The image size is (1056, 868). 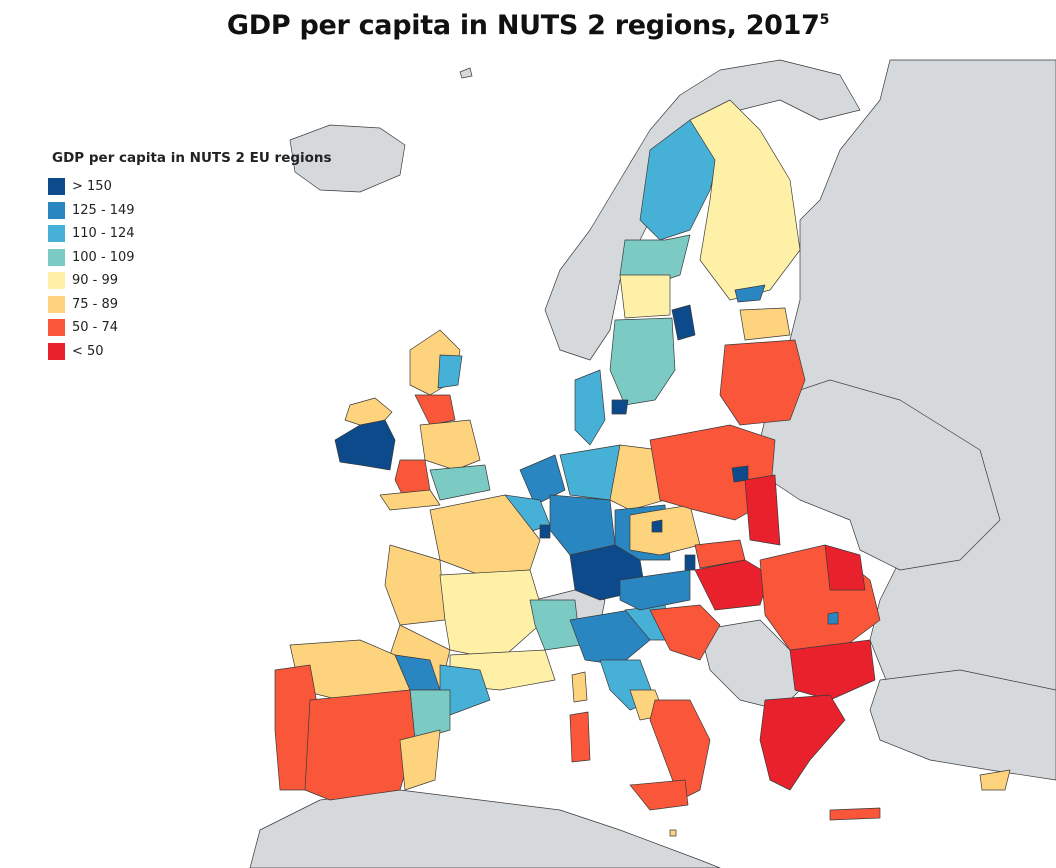 What do you see at coordinates (192, 158) in the screenshot?
I see `legend-title: GDP per capita in NUTS 2 EU regions` at bounding box center [192, 158].